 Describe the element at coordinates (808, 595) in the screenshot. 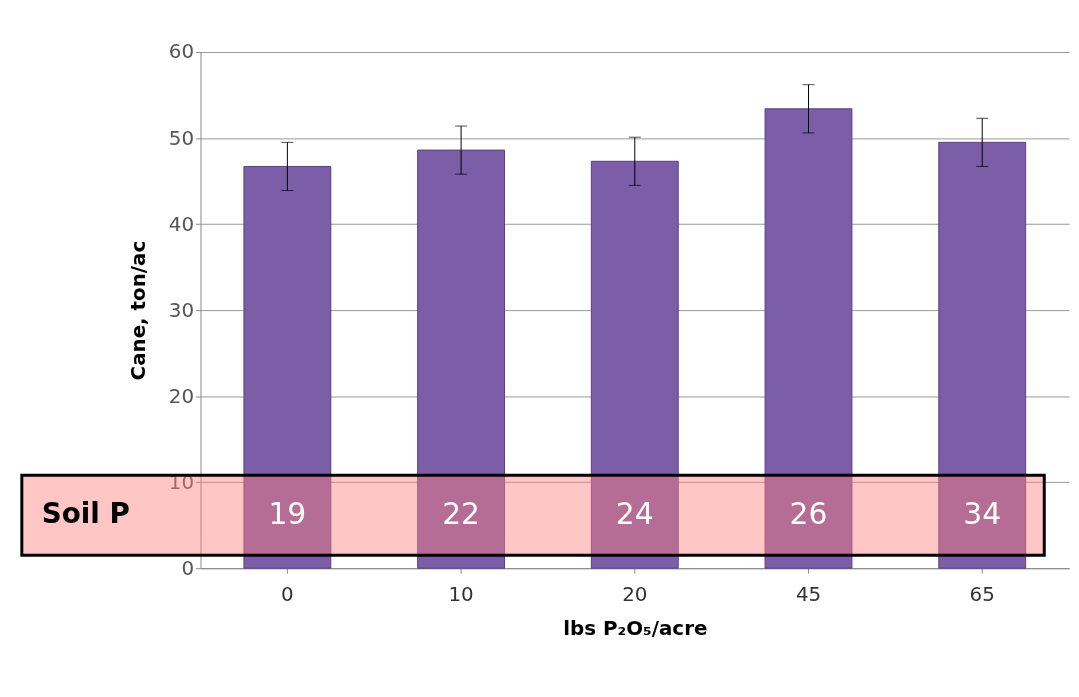

I see `x-tick-label: 45` at that location.